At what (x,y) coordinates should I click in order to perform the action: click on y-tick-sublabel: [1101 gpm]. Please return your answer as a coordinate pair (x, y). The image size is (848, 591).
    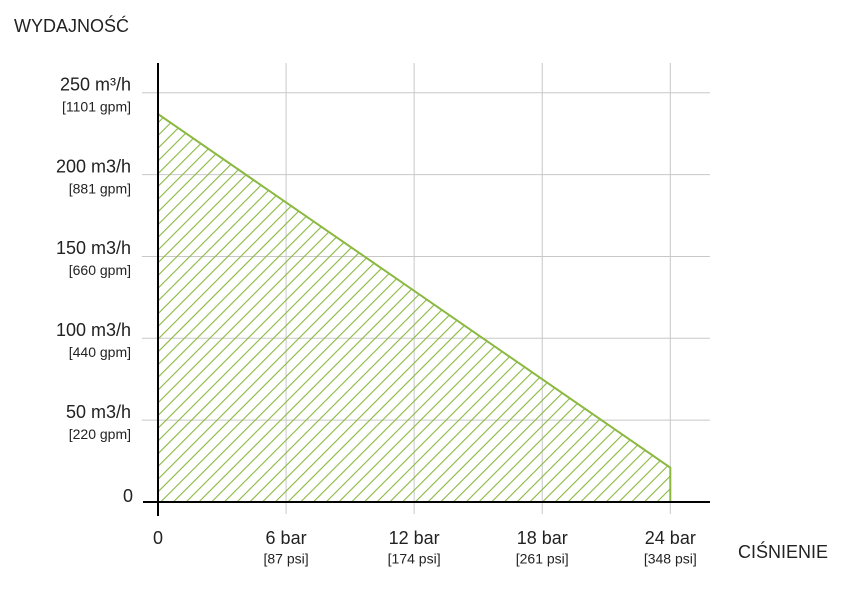
    Looking at the image, I should click on (96, 106).